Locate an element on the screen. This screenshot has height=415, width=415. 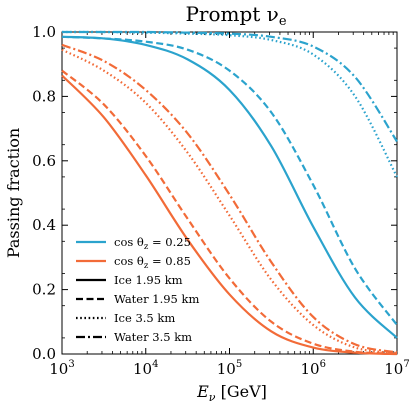
y-axis-label: Passing fraction is located at coordinates (13, 193).